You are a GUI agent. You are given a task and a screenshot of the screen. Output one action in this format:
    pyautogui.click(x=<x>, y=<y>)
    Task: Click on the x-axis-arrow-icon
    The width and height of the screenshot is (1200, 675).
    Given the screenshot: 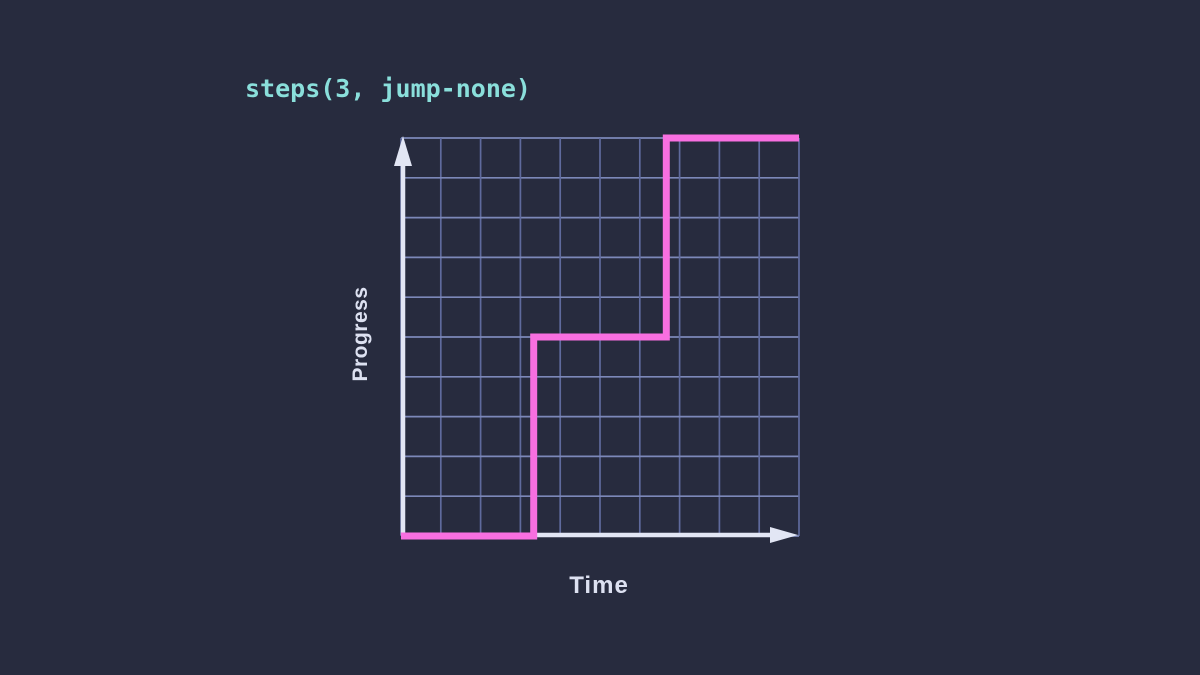 What is the action you would take?
    pyautogui.click(x=784, y=535)
    